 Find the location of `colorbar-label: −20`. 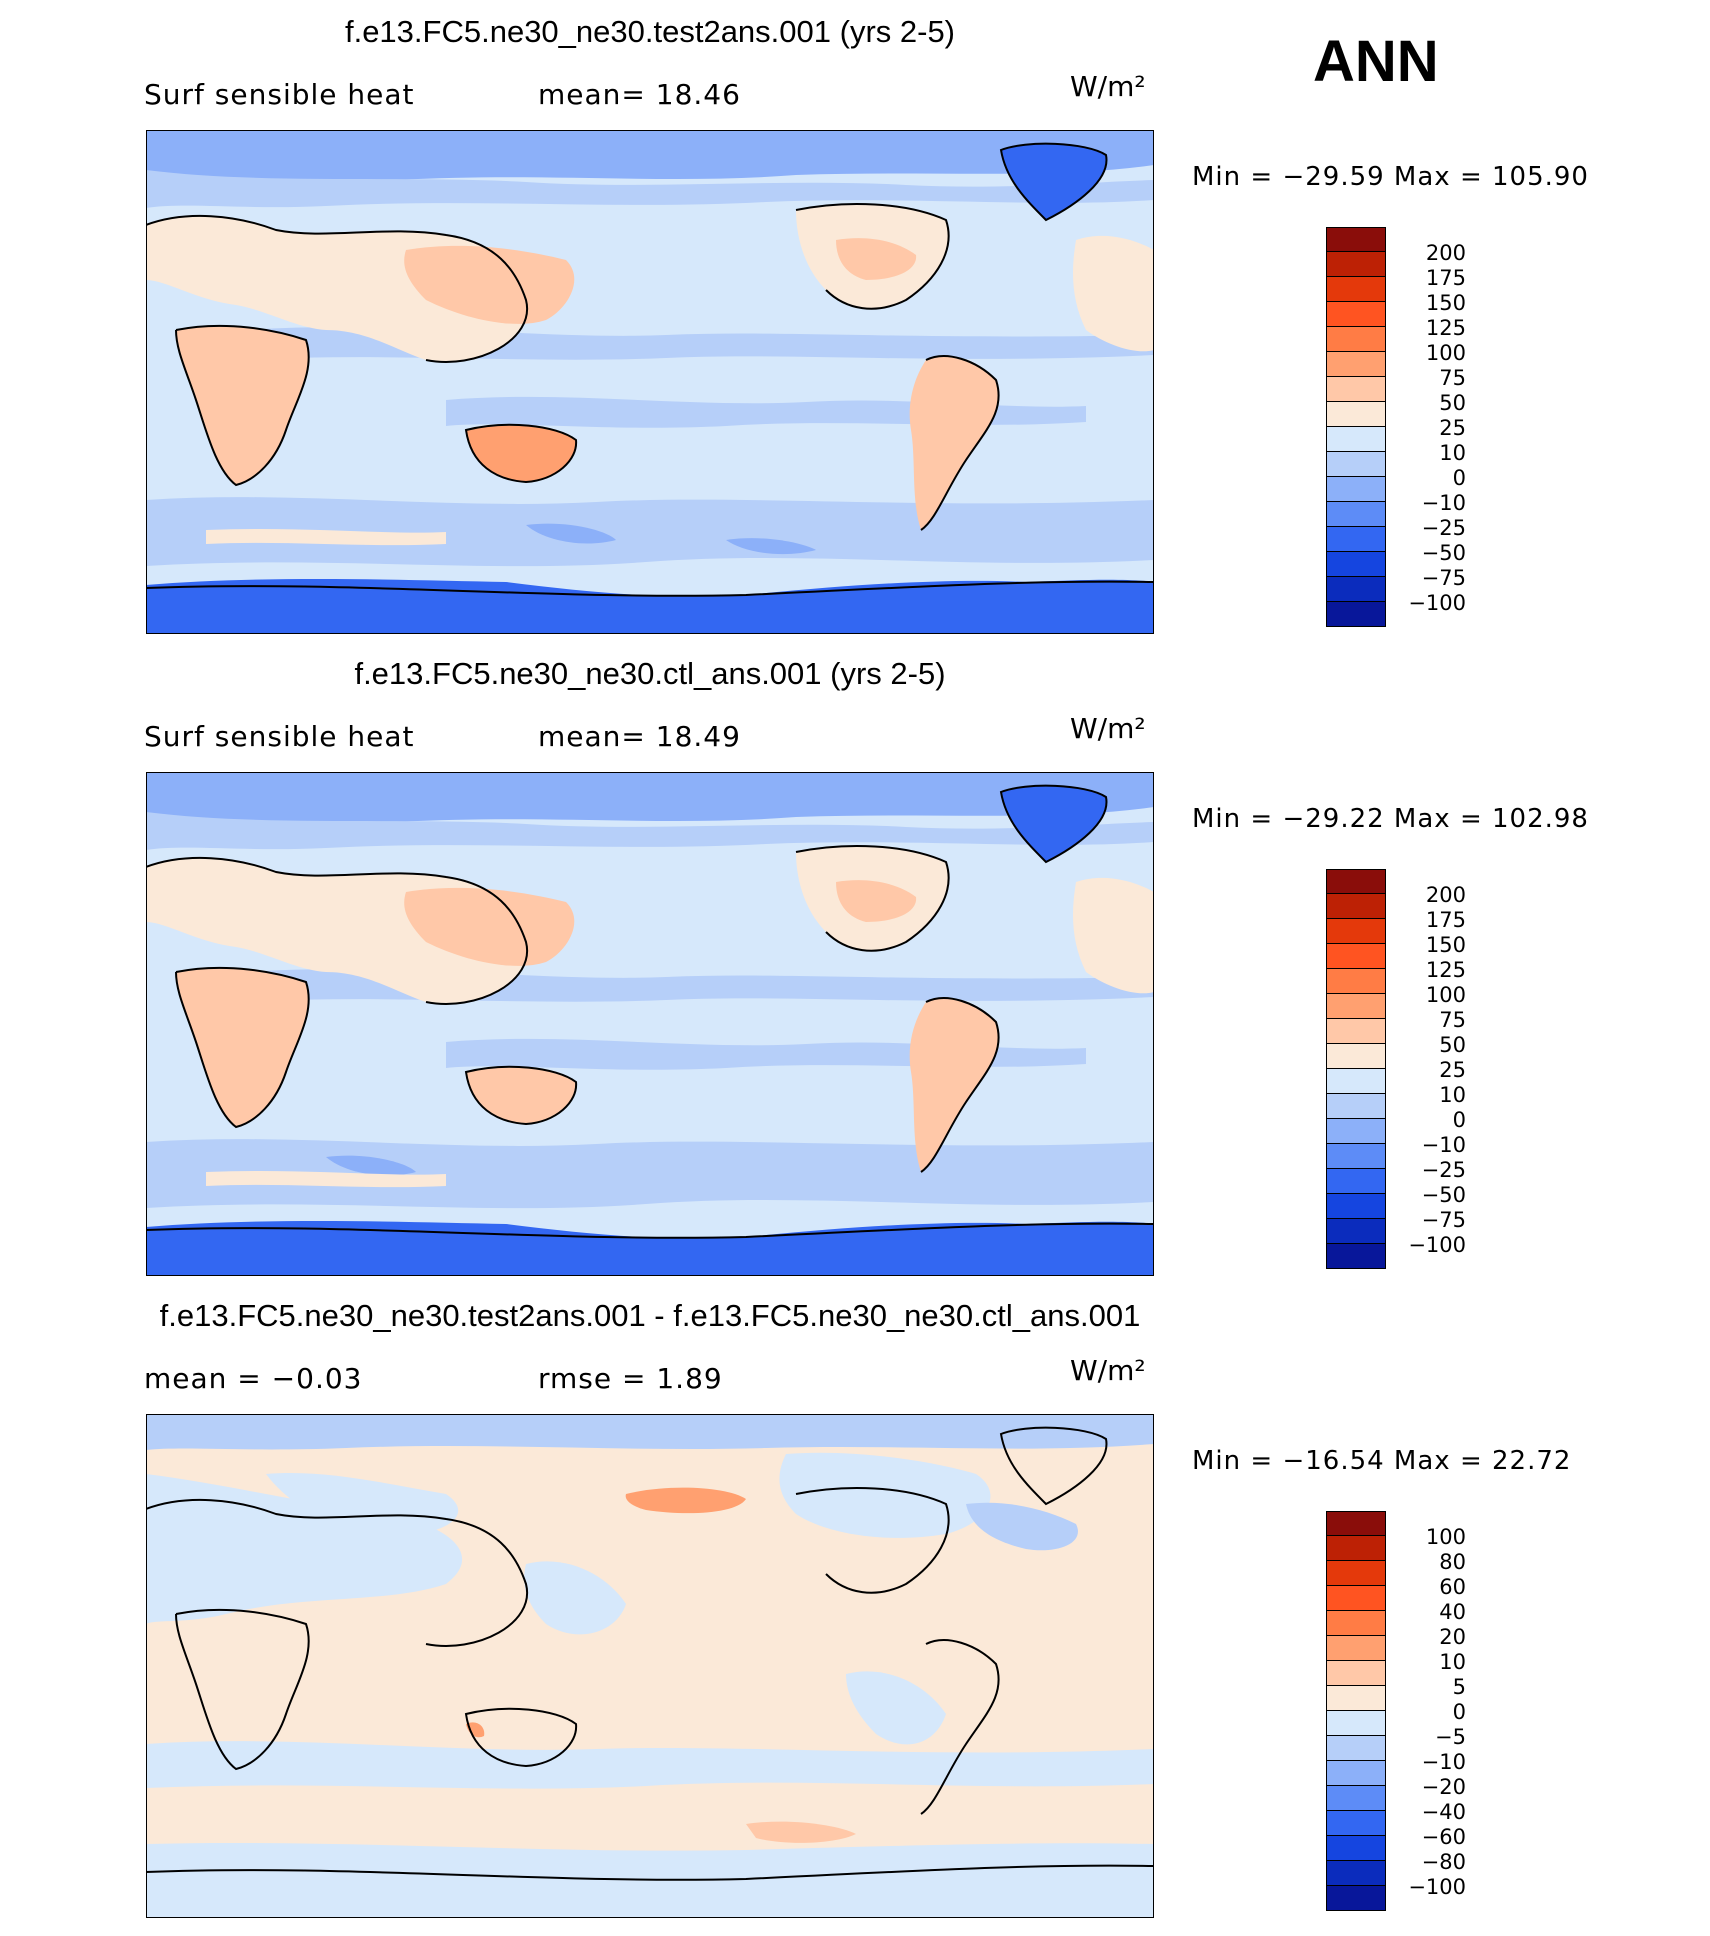

colorbar-label: −20 is located at coordinates (1443, 1787).